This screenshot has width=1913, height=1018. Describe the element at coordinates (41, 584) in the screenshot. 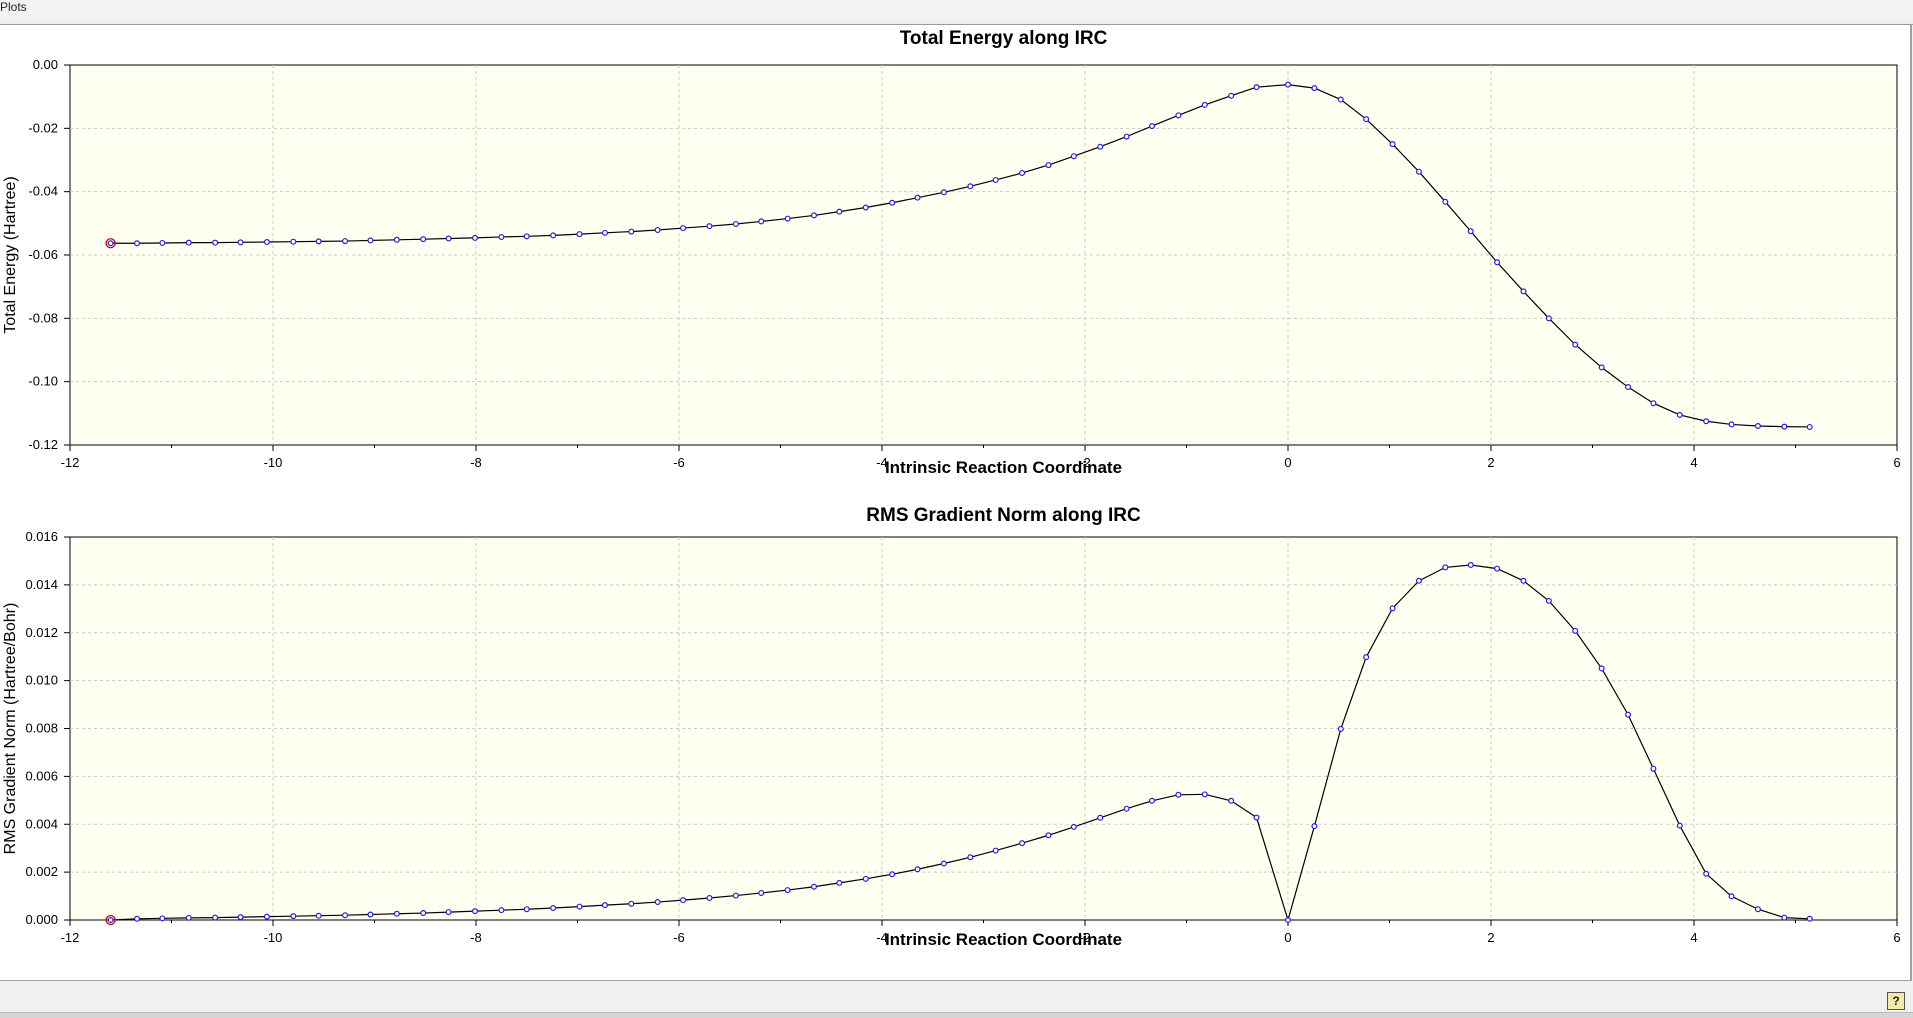

I see `y-tick-label: 0.014` at that location.